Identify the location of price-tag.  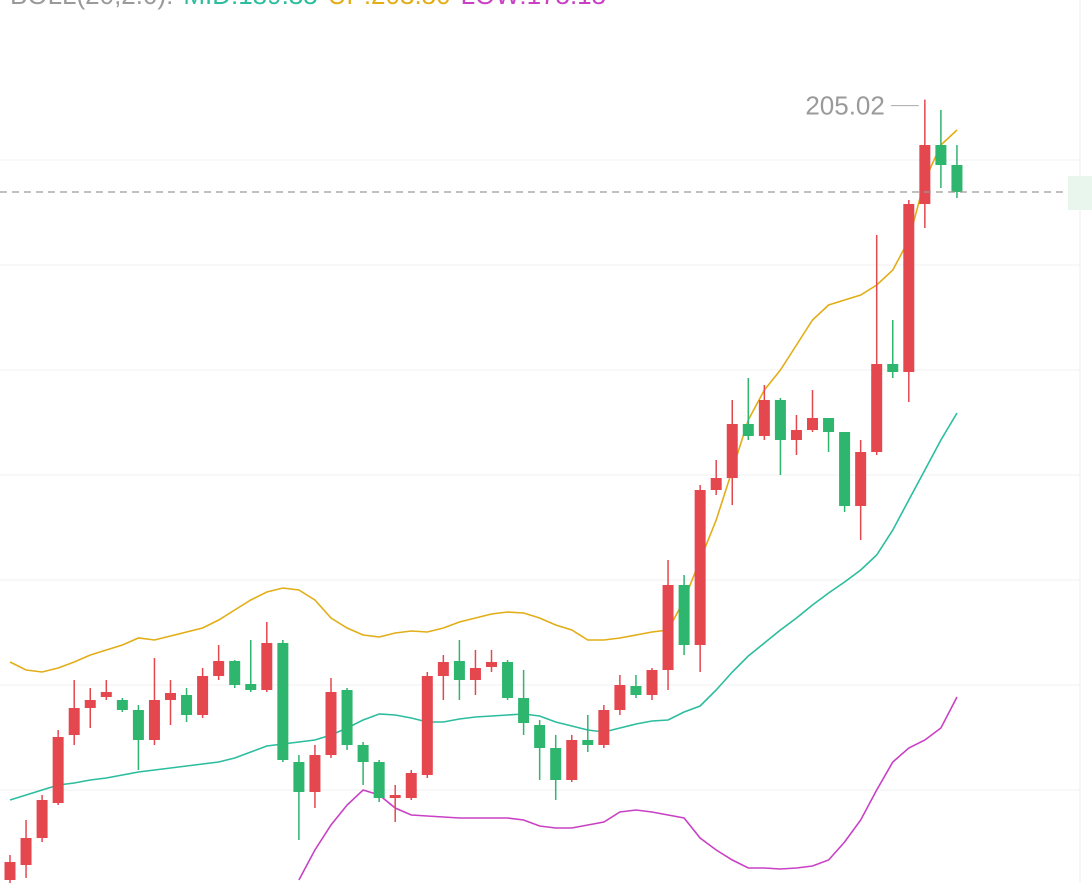
(1080, 193).